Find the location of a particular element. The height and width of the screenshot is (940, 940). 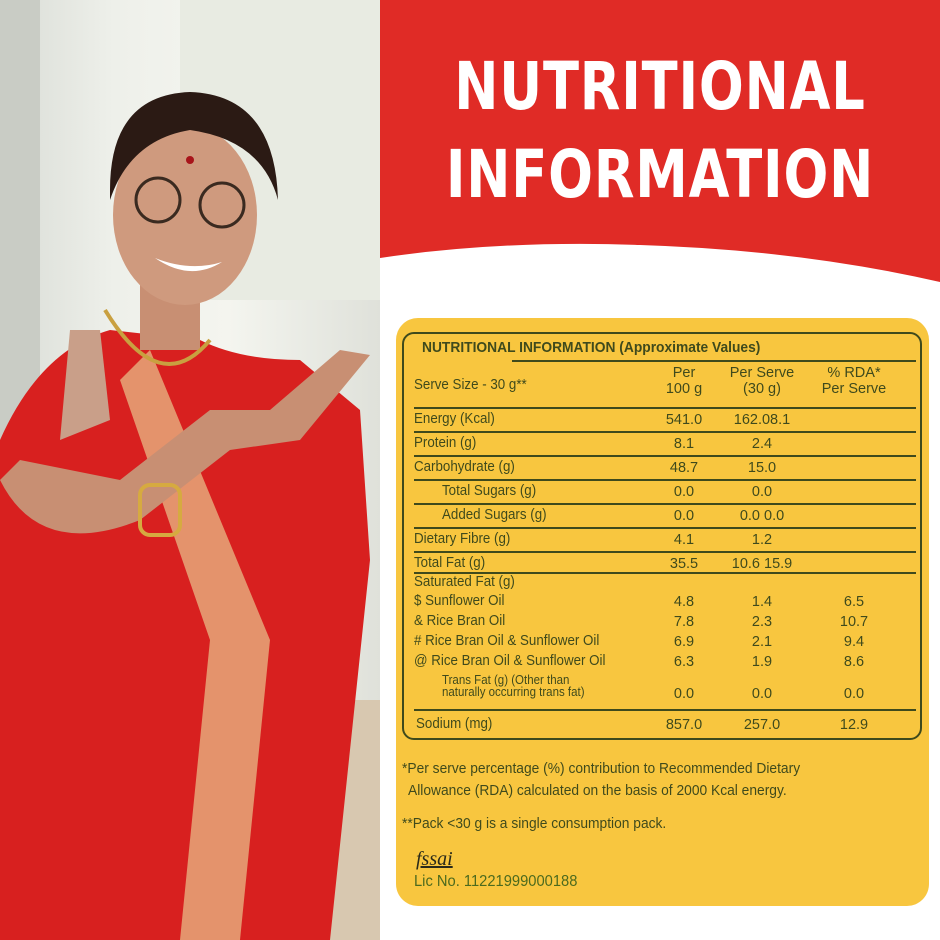

trans-per100: 0.0 is located at coordinates (684, 694).